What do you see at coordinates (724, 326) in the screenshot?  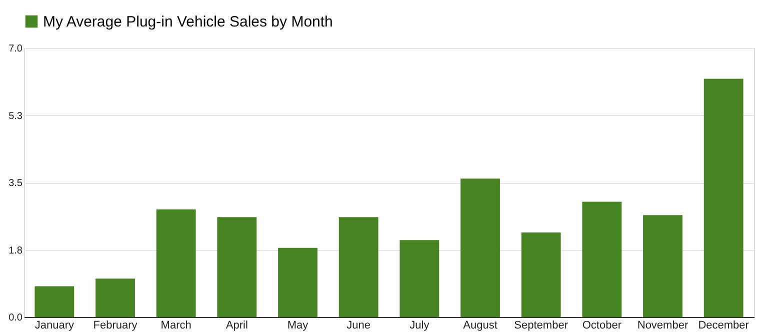 I see `x-tick-label: December` at bounding box center [724, 326].